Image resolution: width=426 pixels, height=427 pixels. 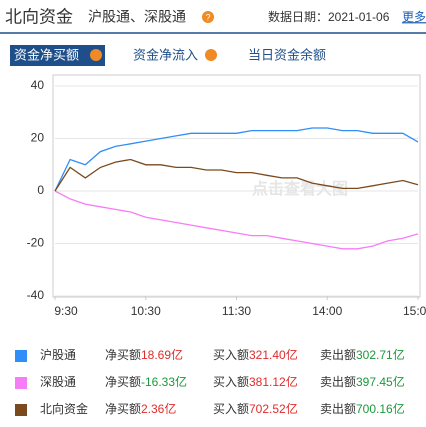 What do you see at coordinates (158, 408) in the screenshot?
I see `net-value: 2.36亿` at bounding box center [158, 408].